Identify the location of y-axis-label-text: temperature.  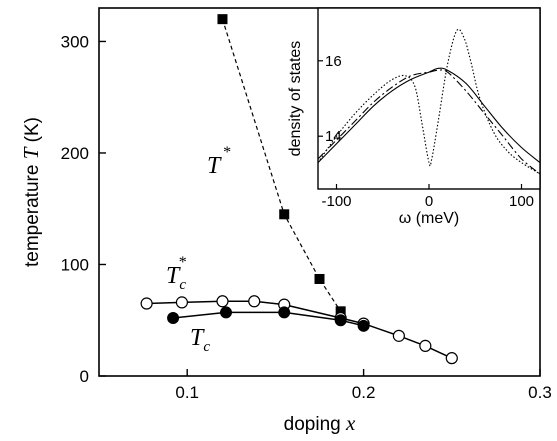
(32, 213).